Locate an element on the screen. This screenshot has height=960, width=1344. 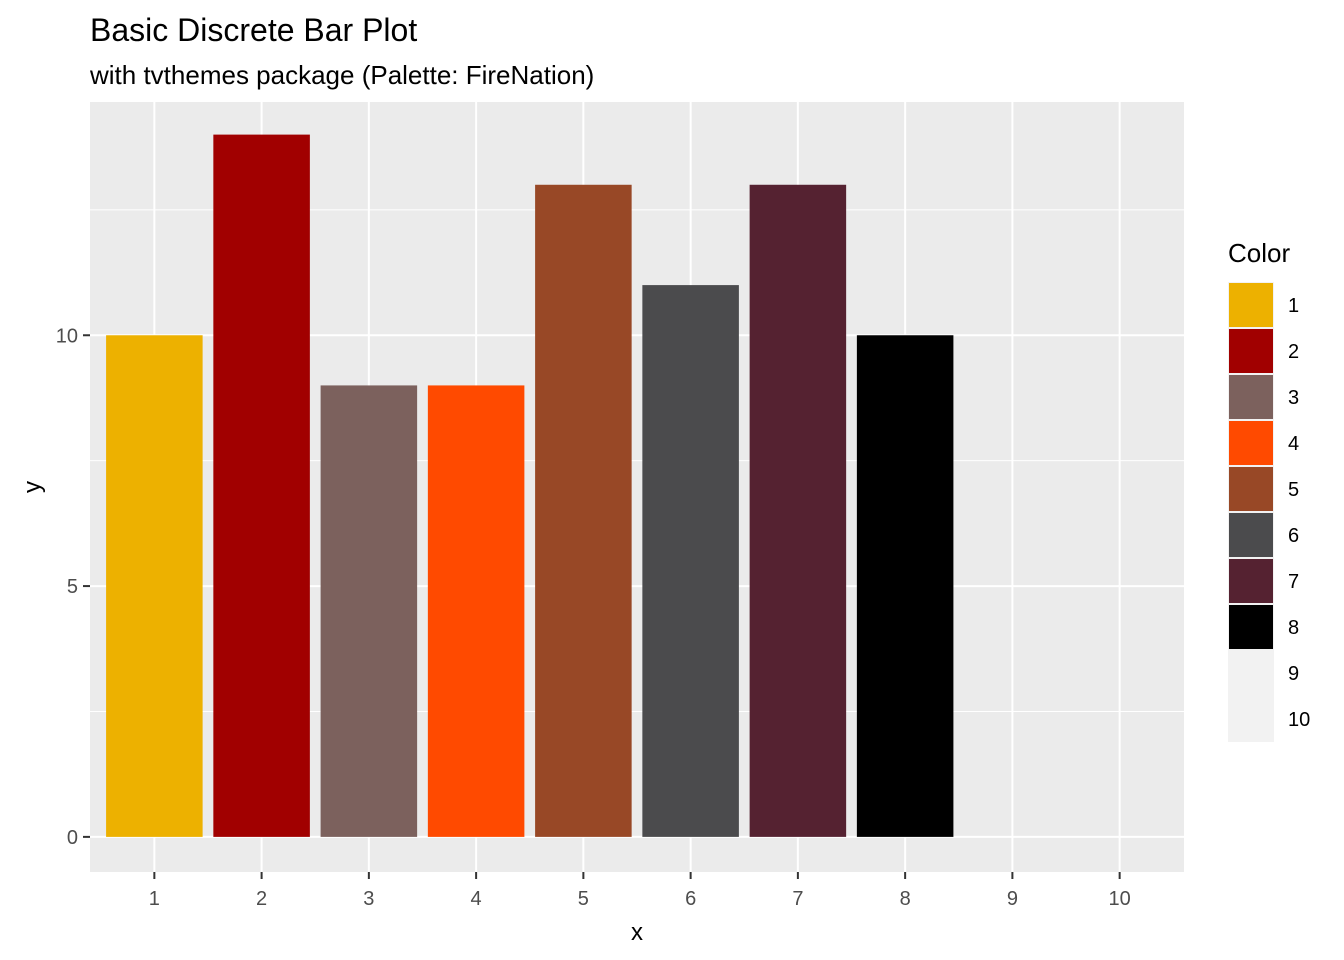
x-tick-label: 1 is located at coordinates (154, 899).